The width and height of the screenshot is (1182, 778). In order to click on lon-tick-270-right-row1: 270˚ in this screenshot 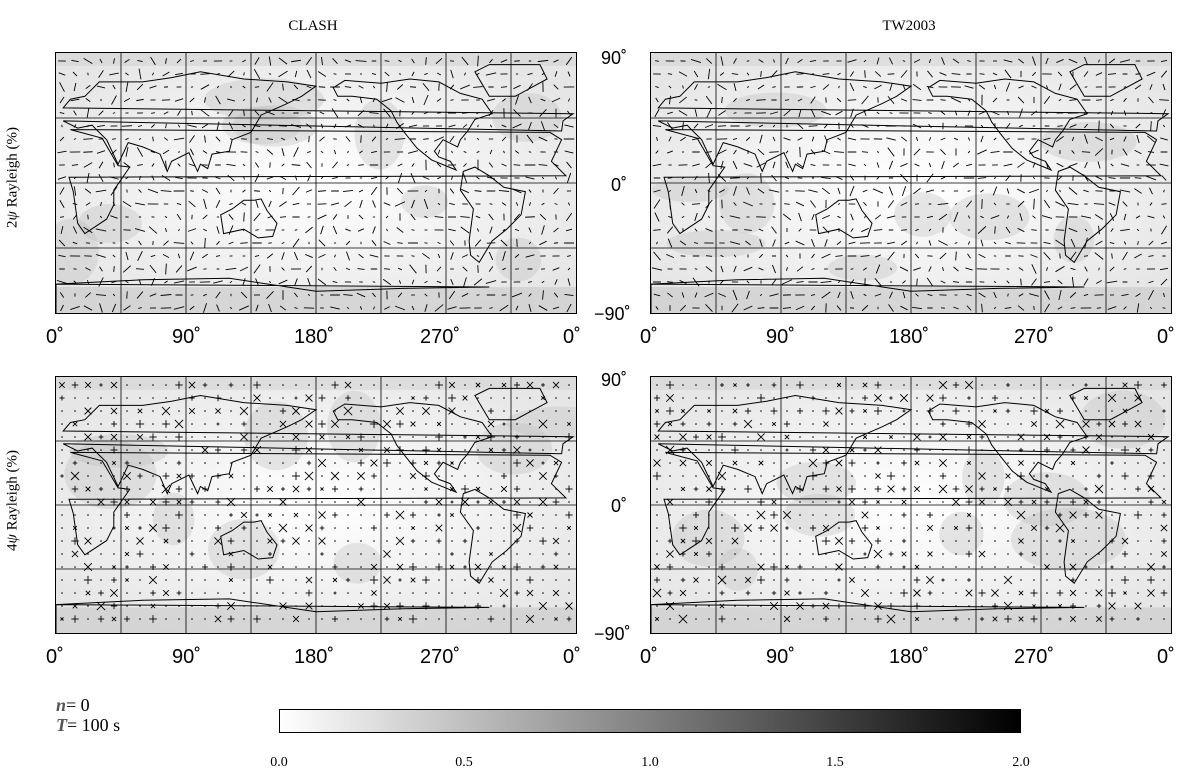, I will do `click(1034, 337)`.